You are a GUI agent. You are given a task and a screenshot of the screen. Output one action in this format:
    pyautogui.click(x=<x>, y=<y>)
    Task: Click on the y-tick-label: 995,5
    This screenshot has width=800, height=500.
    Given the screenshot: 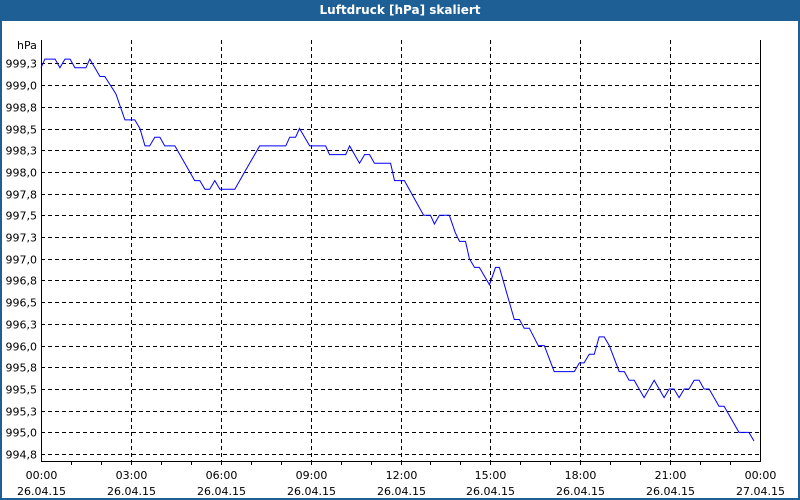 What is the action you would take?
    pyautogui.click(x=22, y=390)
    